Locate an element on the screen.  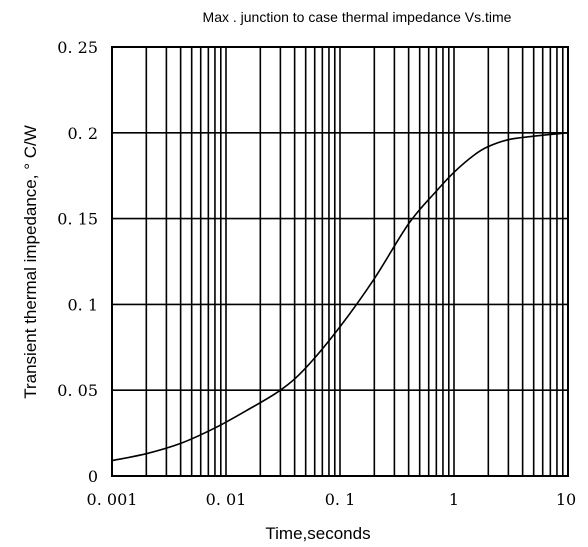
x-axis-label: Time,seconds is located at coordinates (317, 533).